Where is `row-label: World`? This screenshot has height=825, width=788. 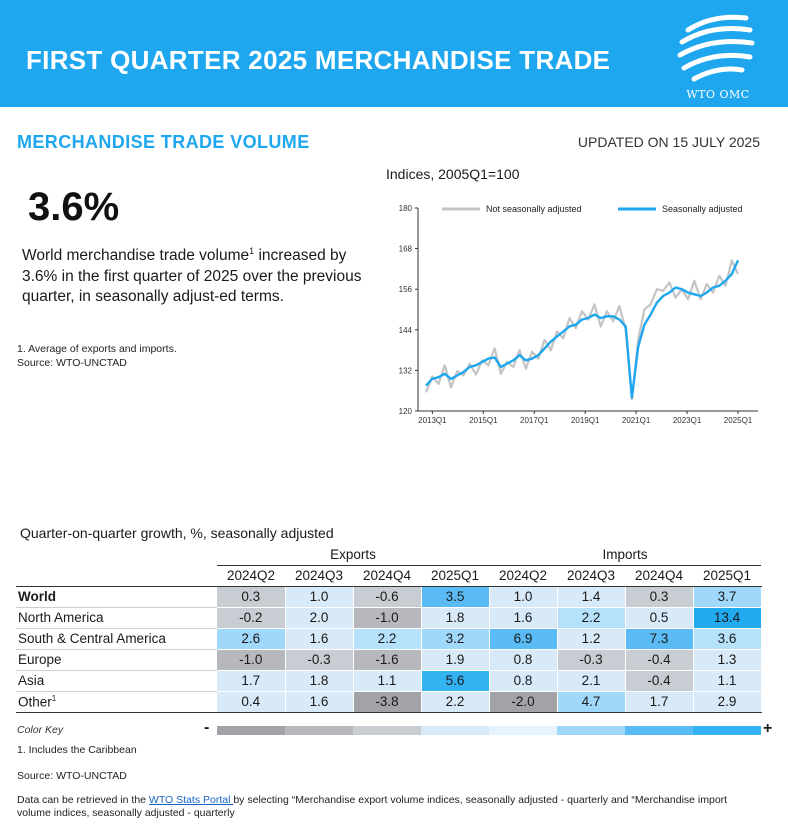
row-label: World is located at coordinates (116, 596).